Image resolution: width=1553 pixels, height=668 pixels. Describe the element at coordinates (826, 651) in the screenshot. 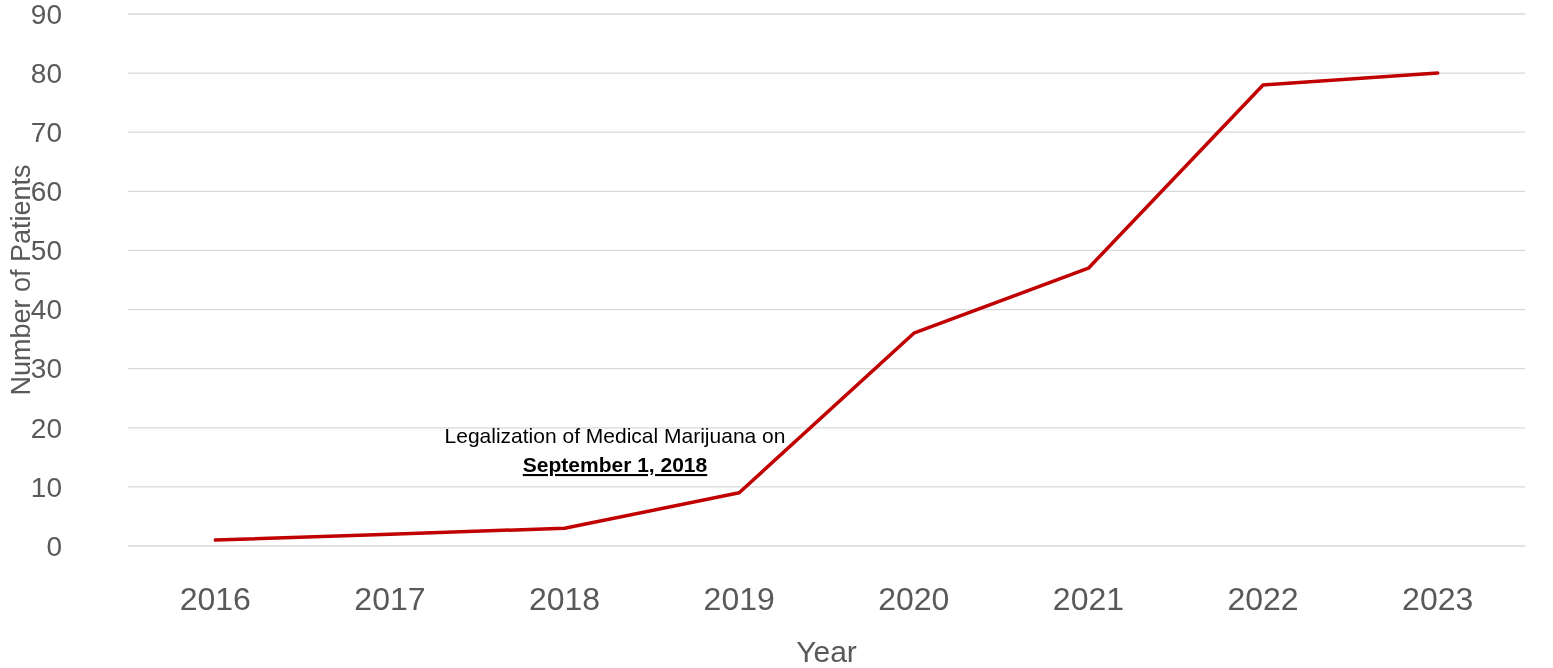

I see `x-axis-title: Year` at that location.